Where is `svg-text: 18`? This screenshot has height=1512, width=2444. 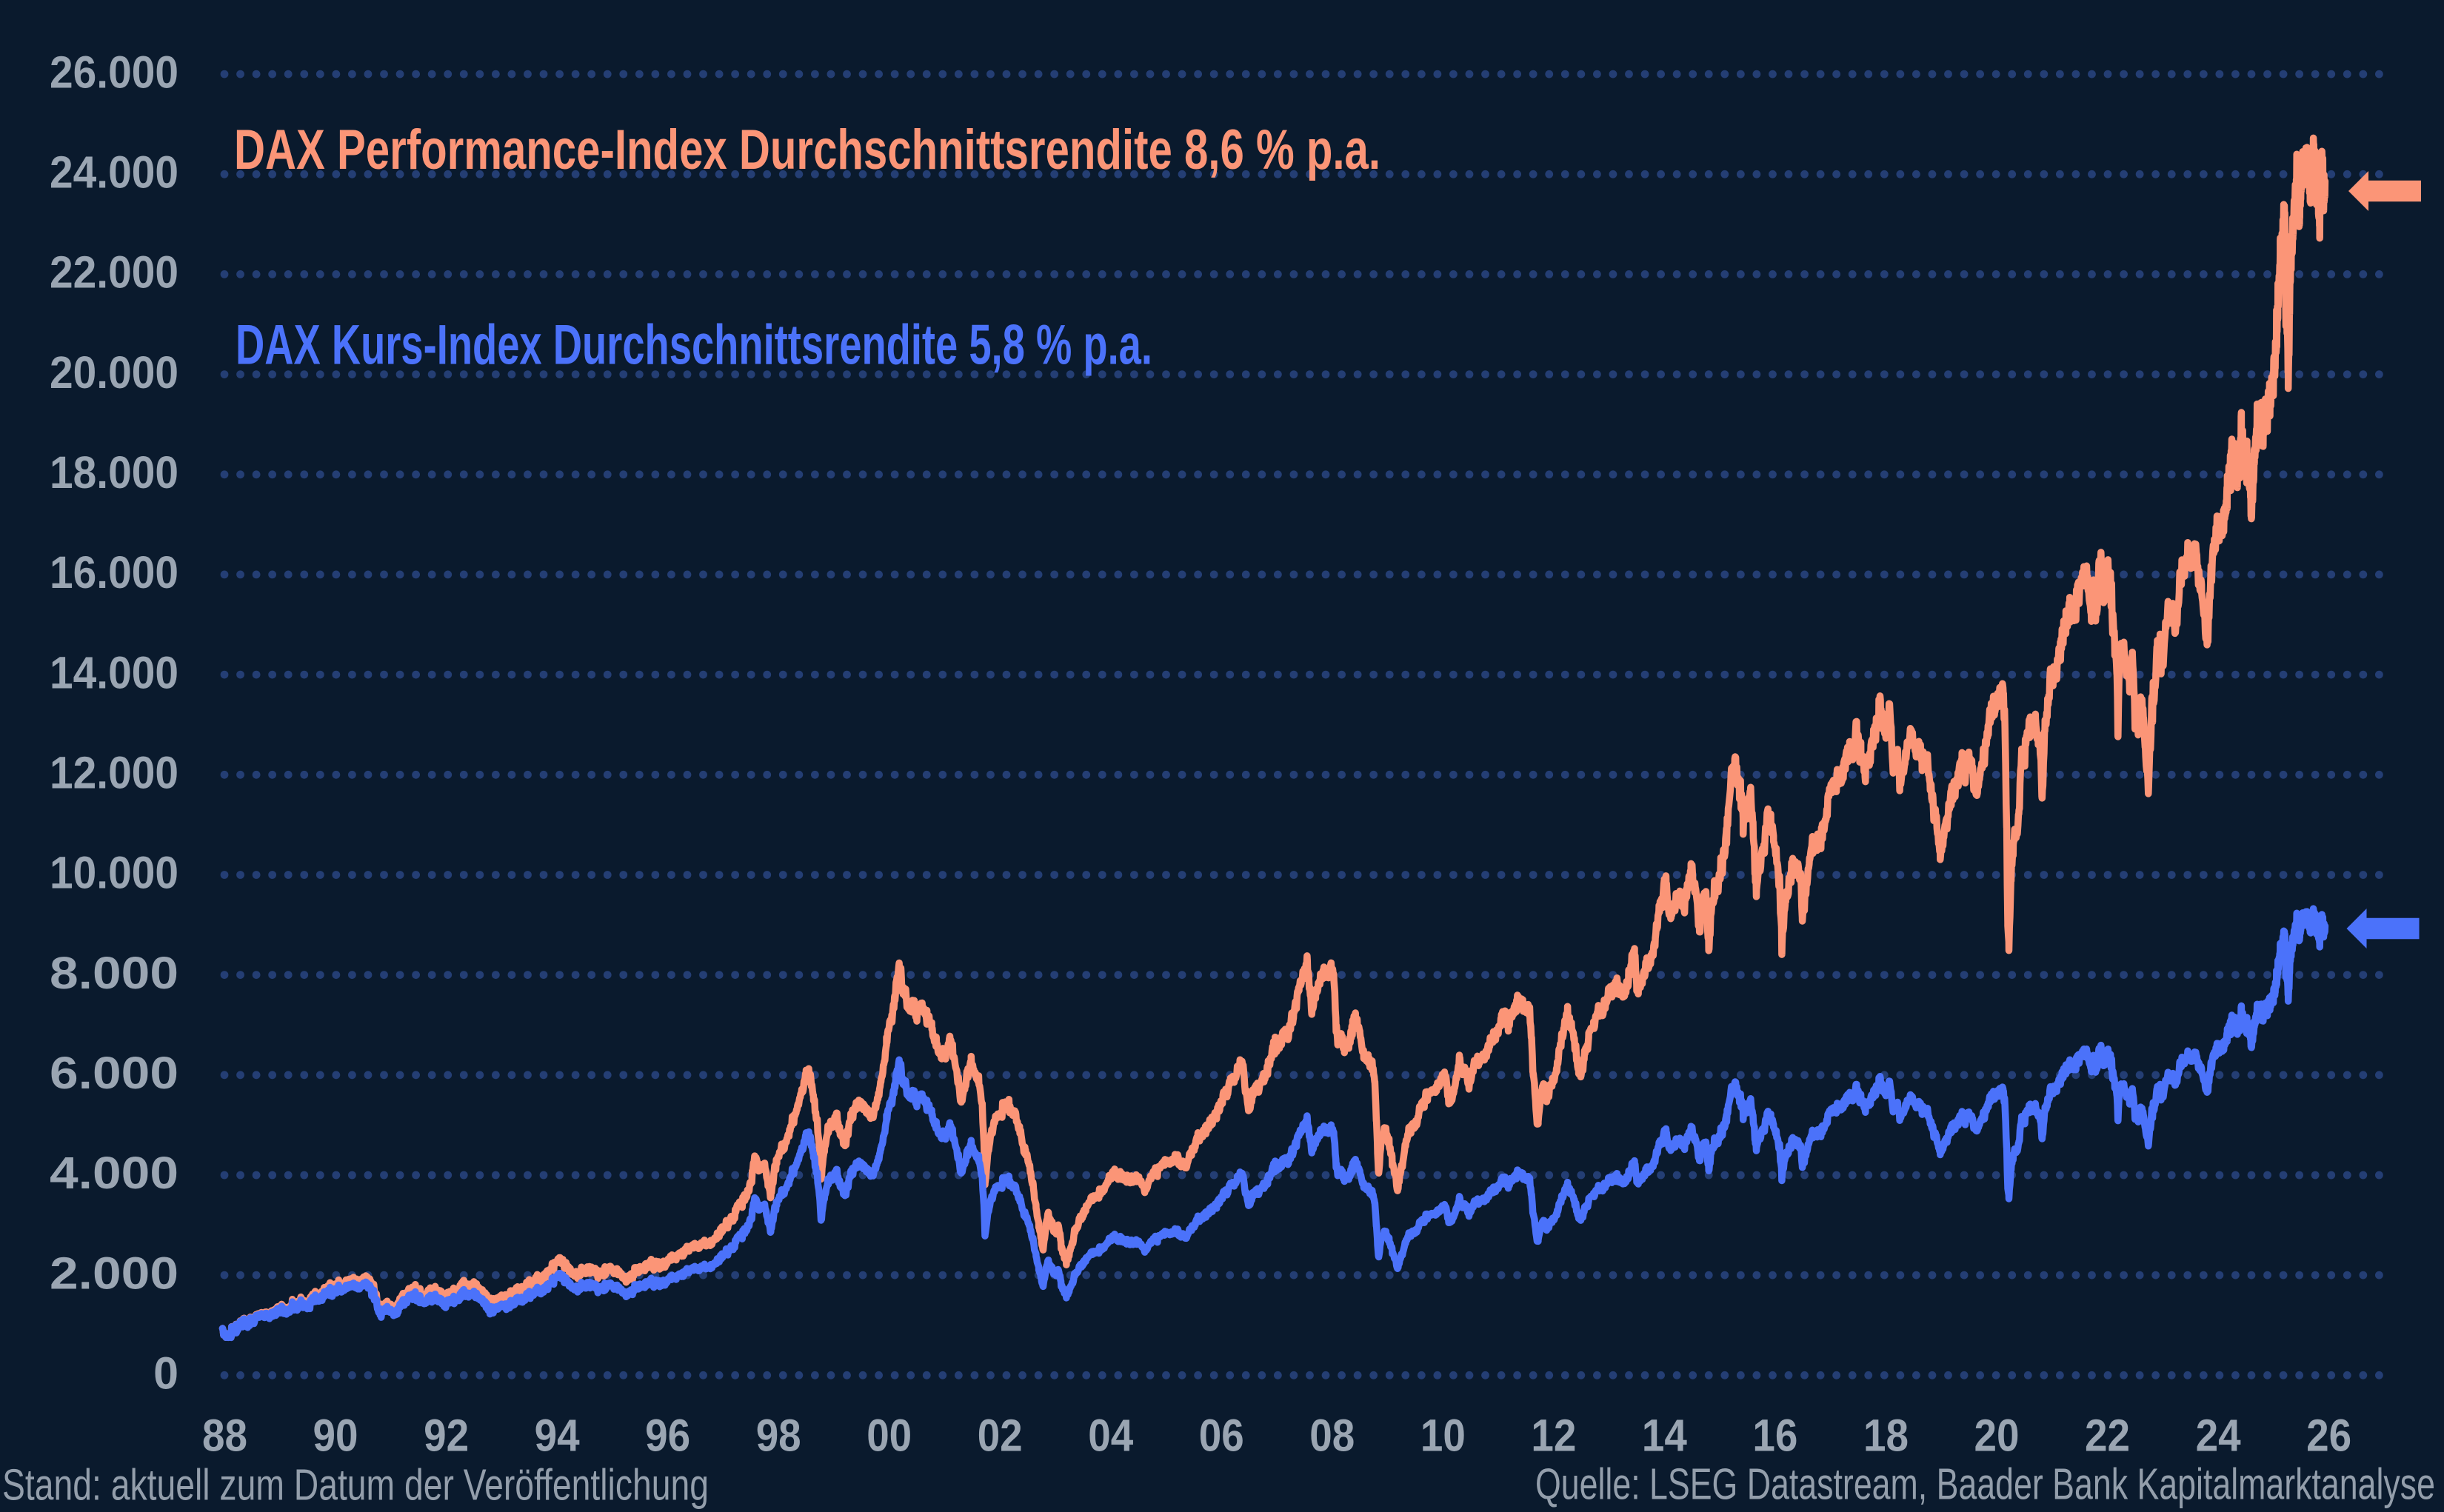
svg-text: 18 is located at coordinates (1886, 1436).